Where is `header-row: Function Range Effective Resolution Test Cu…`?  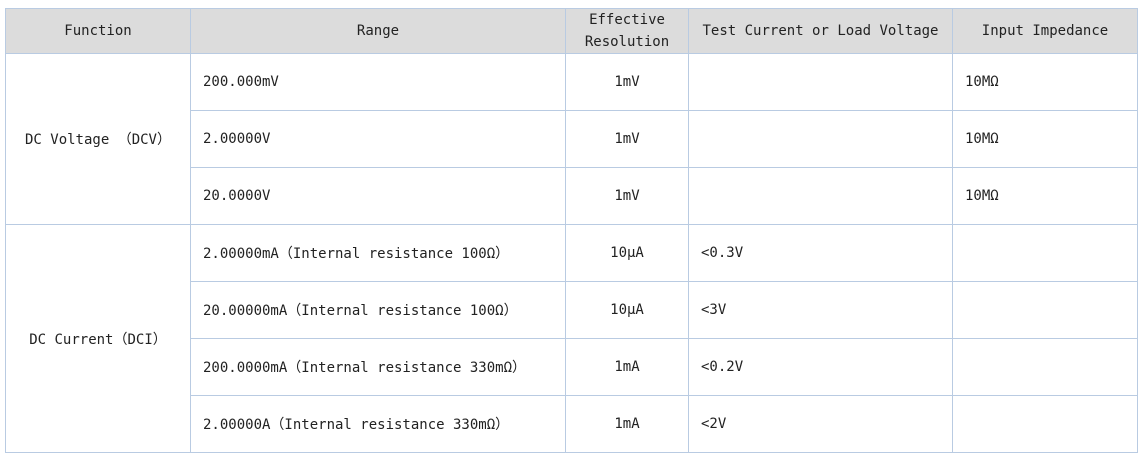 header-row: Function Range Effective Resolution Test Cu… is located at coordinates (571, 31).